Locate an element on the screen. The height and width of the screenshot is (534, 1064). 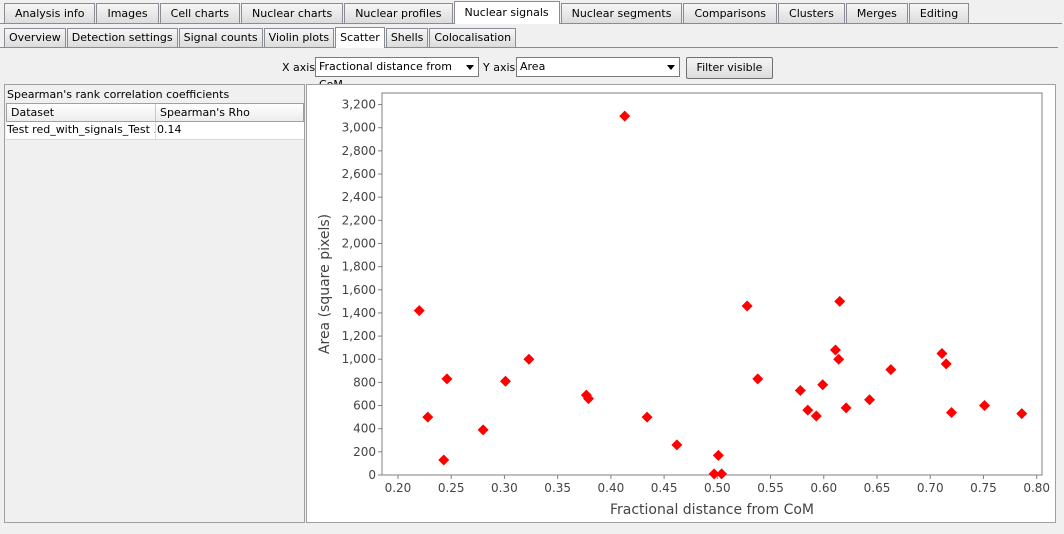
tab-analysis-info: Analysis info is located at coordinates (50, 13).